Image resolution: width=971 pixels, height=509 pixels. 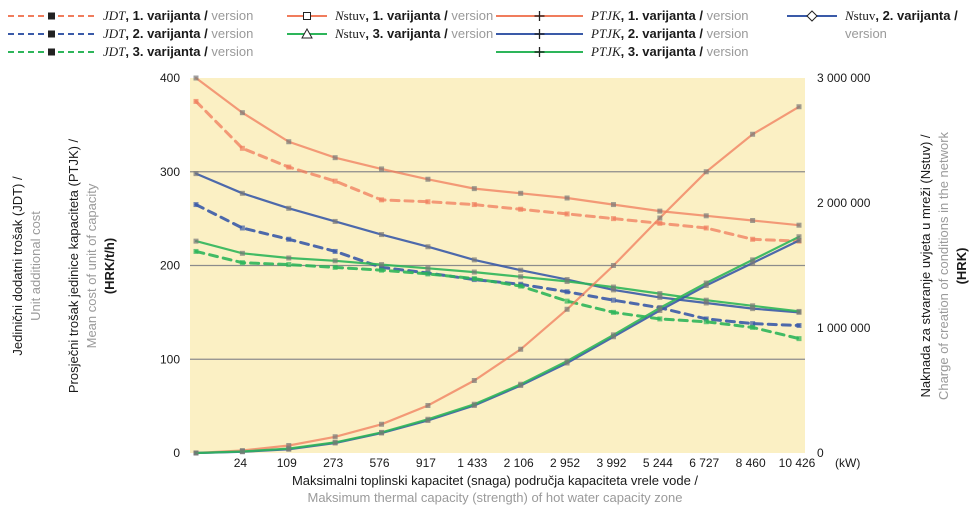 I want to click on left-axis-label-2c: (HRK/t/h), so click(x=109, y=266).